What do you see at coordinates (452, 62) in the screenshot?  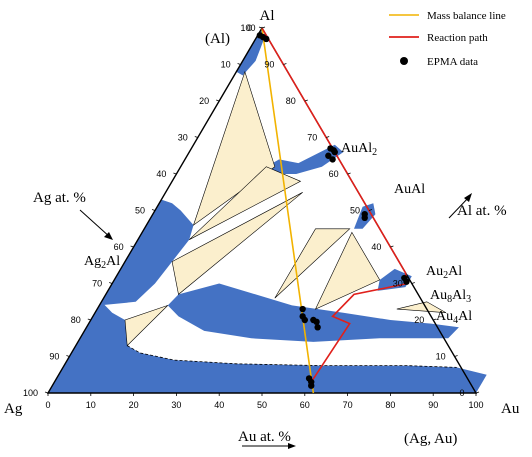 I see `legend-epma-label: EPMA data` at bounding box center [452, 62].